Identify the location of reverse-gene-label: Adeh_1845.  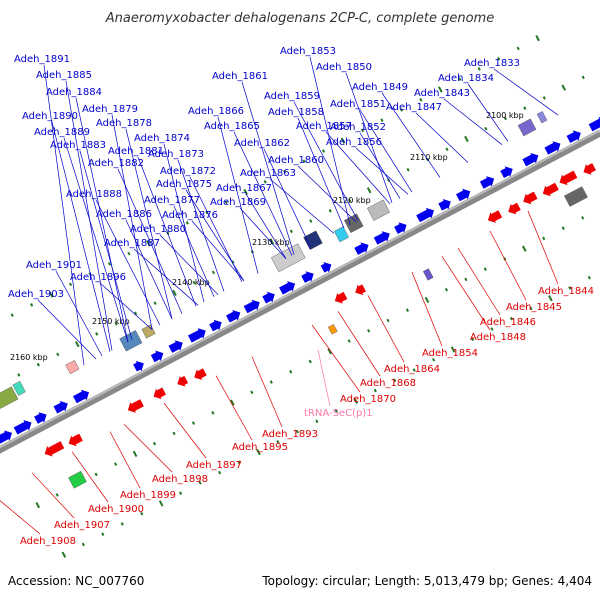
(534, 307).